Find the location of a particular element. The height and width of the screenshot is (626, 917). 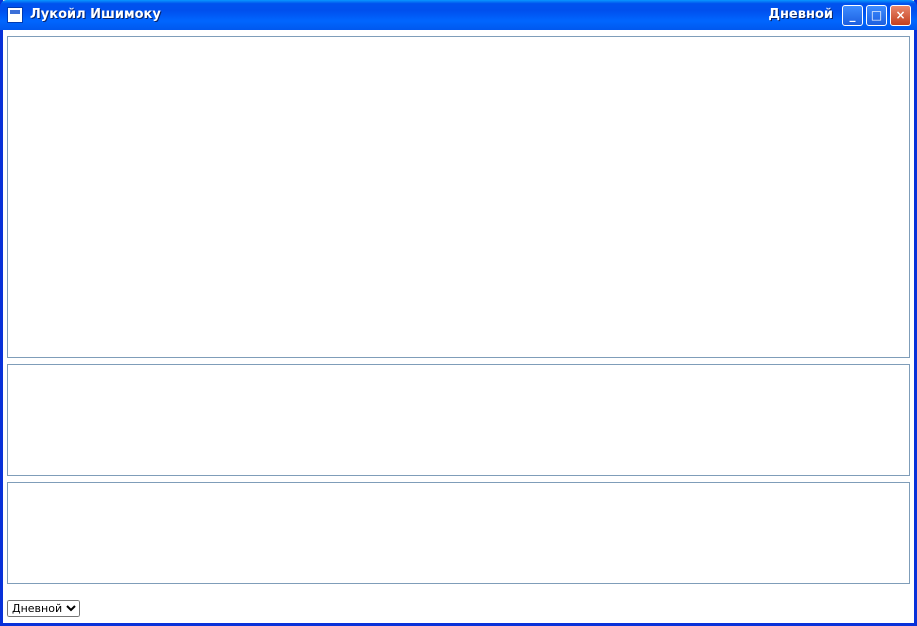

minimize-button: _ is located at coordinates (852, 15).